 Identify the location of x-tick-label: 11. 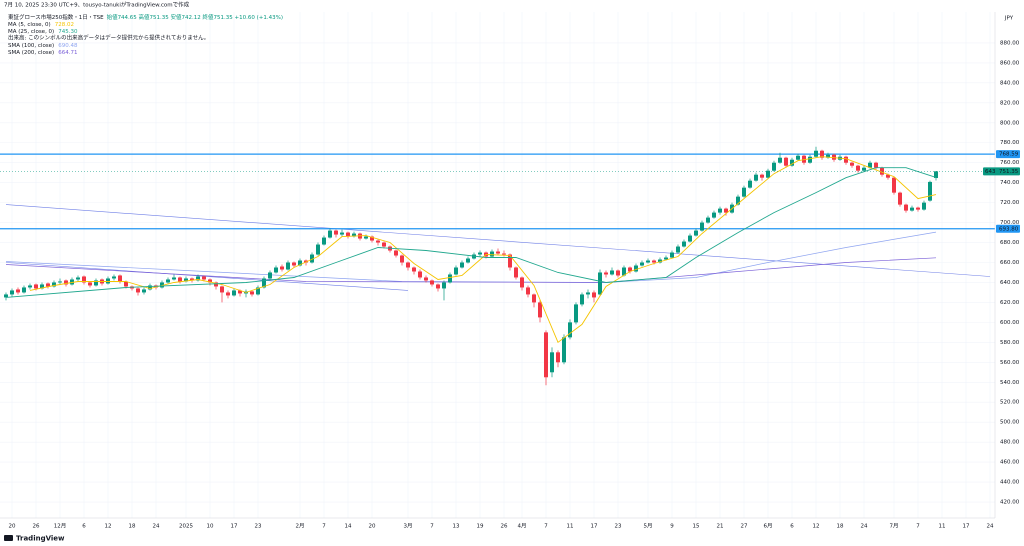
(570, 527).